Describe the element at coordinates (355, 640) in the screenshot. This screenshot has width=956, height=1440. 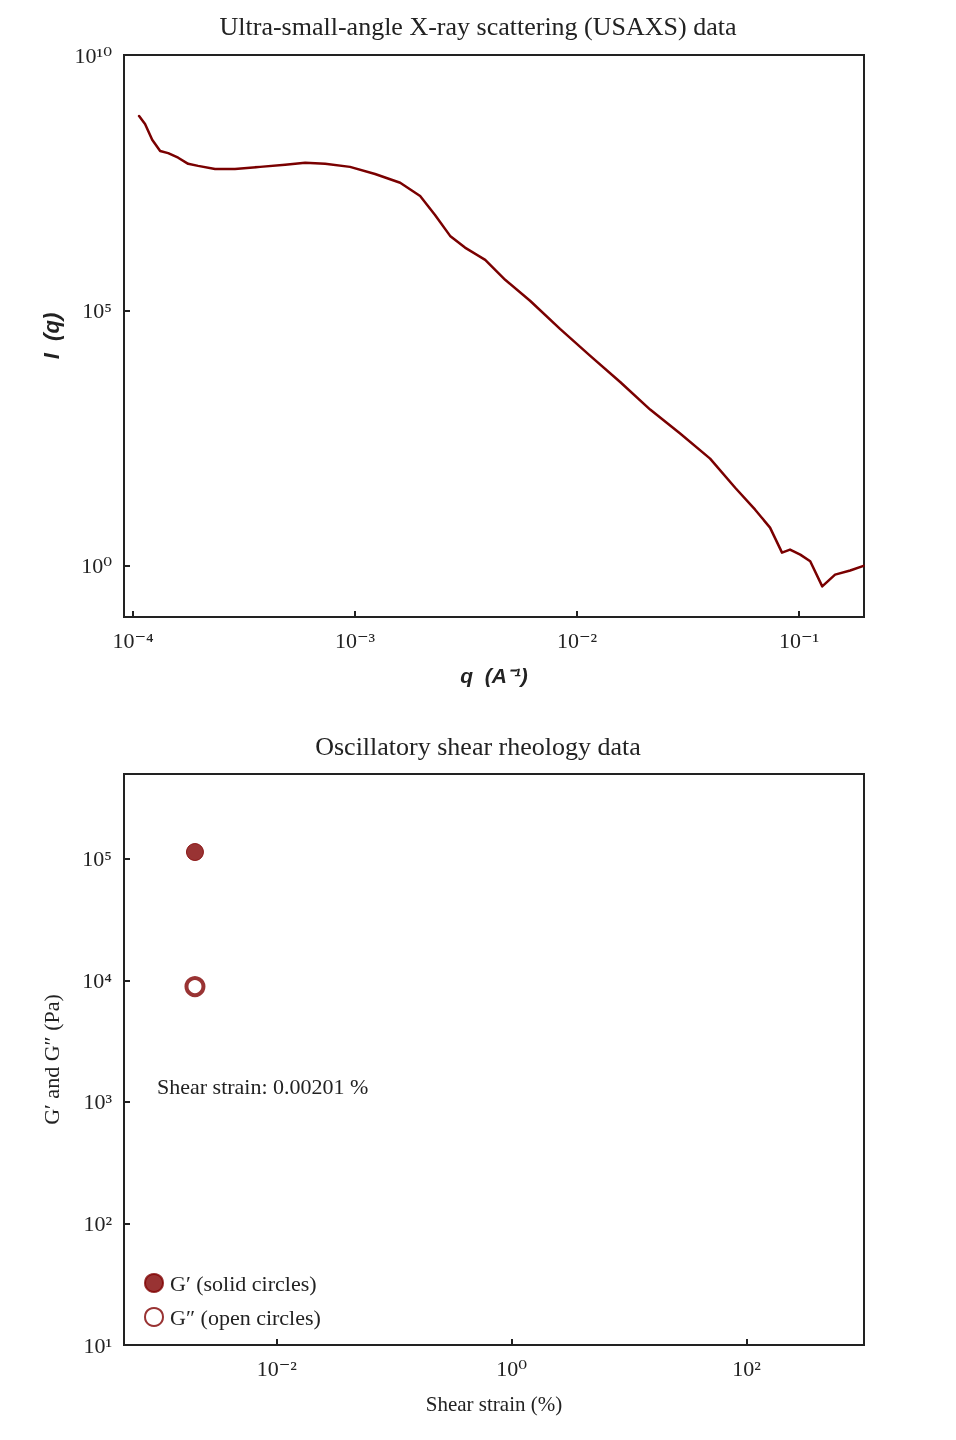
I see `x-tick-label: 10⁻³` at that location.